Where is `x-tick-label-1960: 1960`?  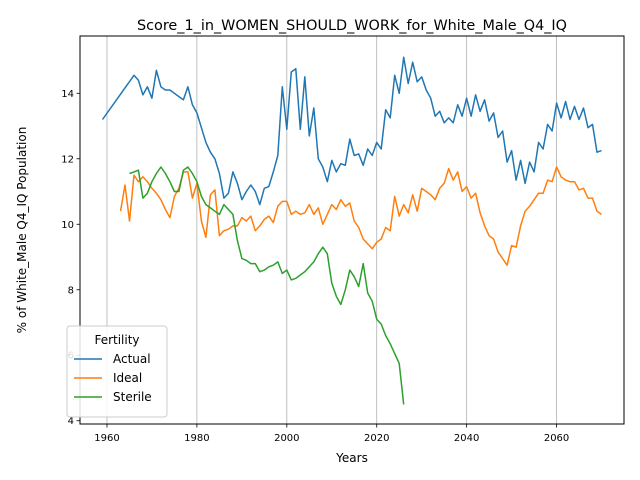
x-tick-label-1960: 1960 is located at coordinates (106, 438).